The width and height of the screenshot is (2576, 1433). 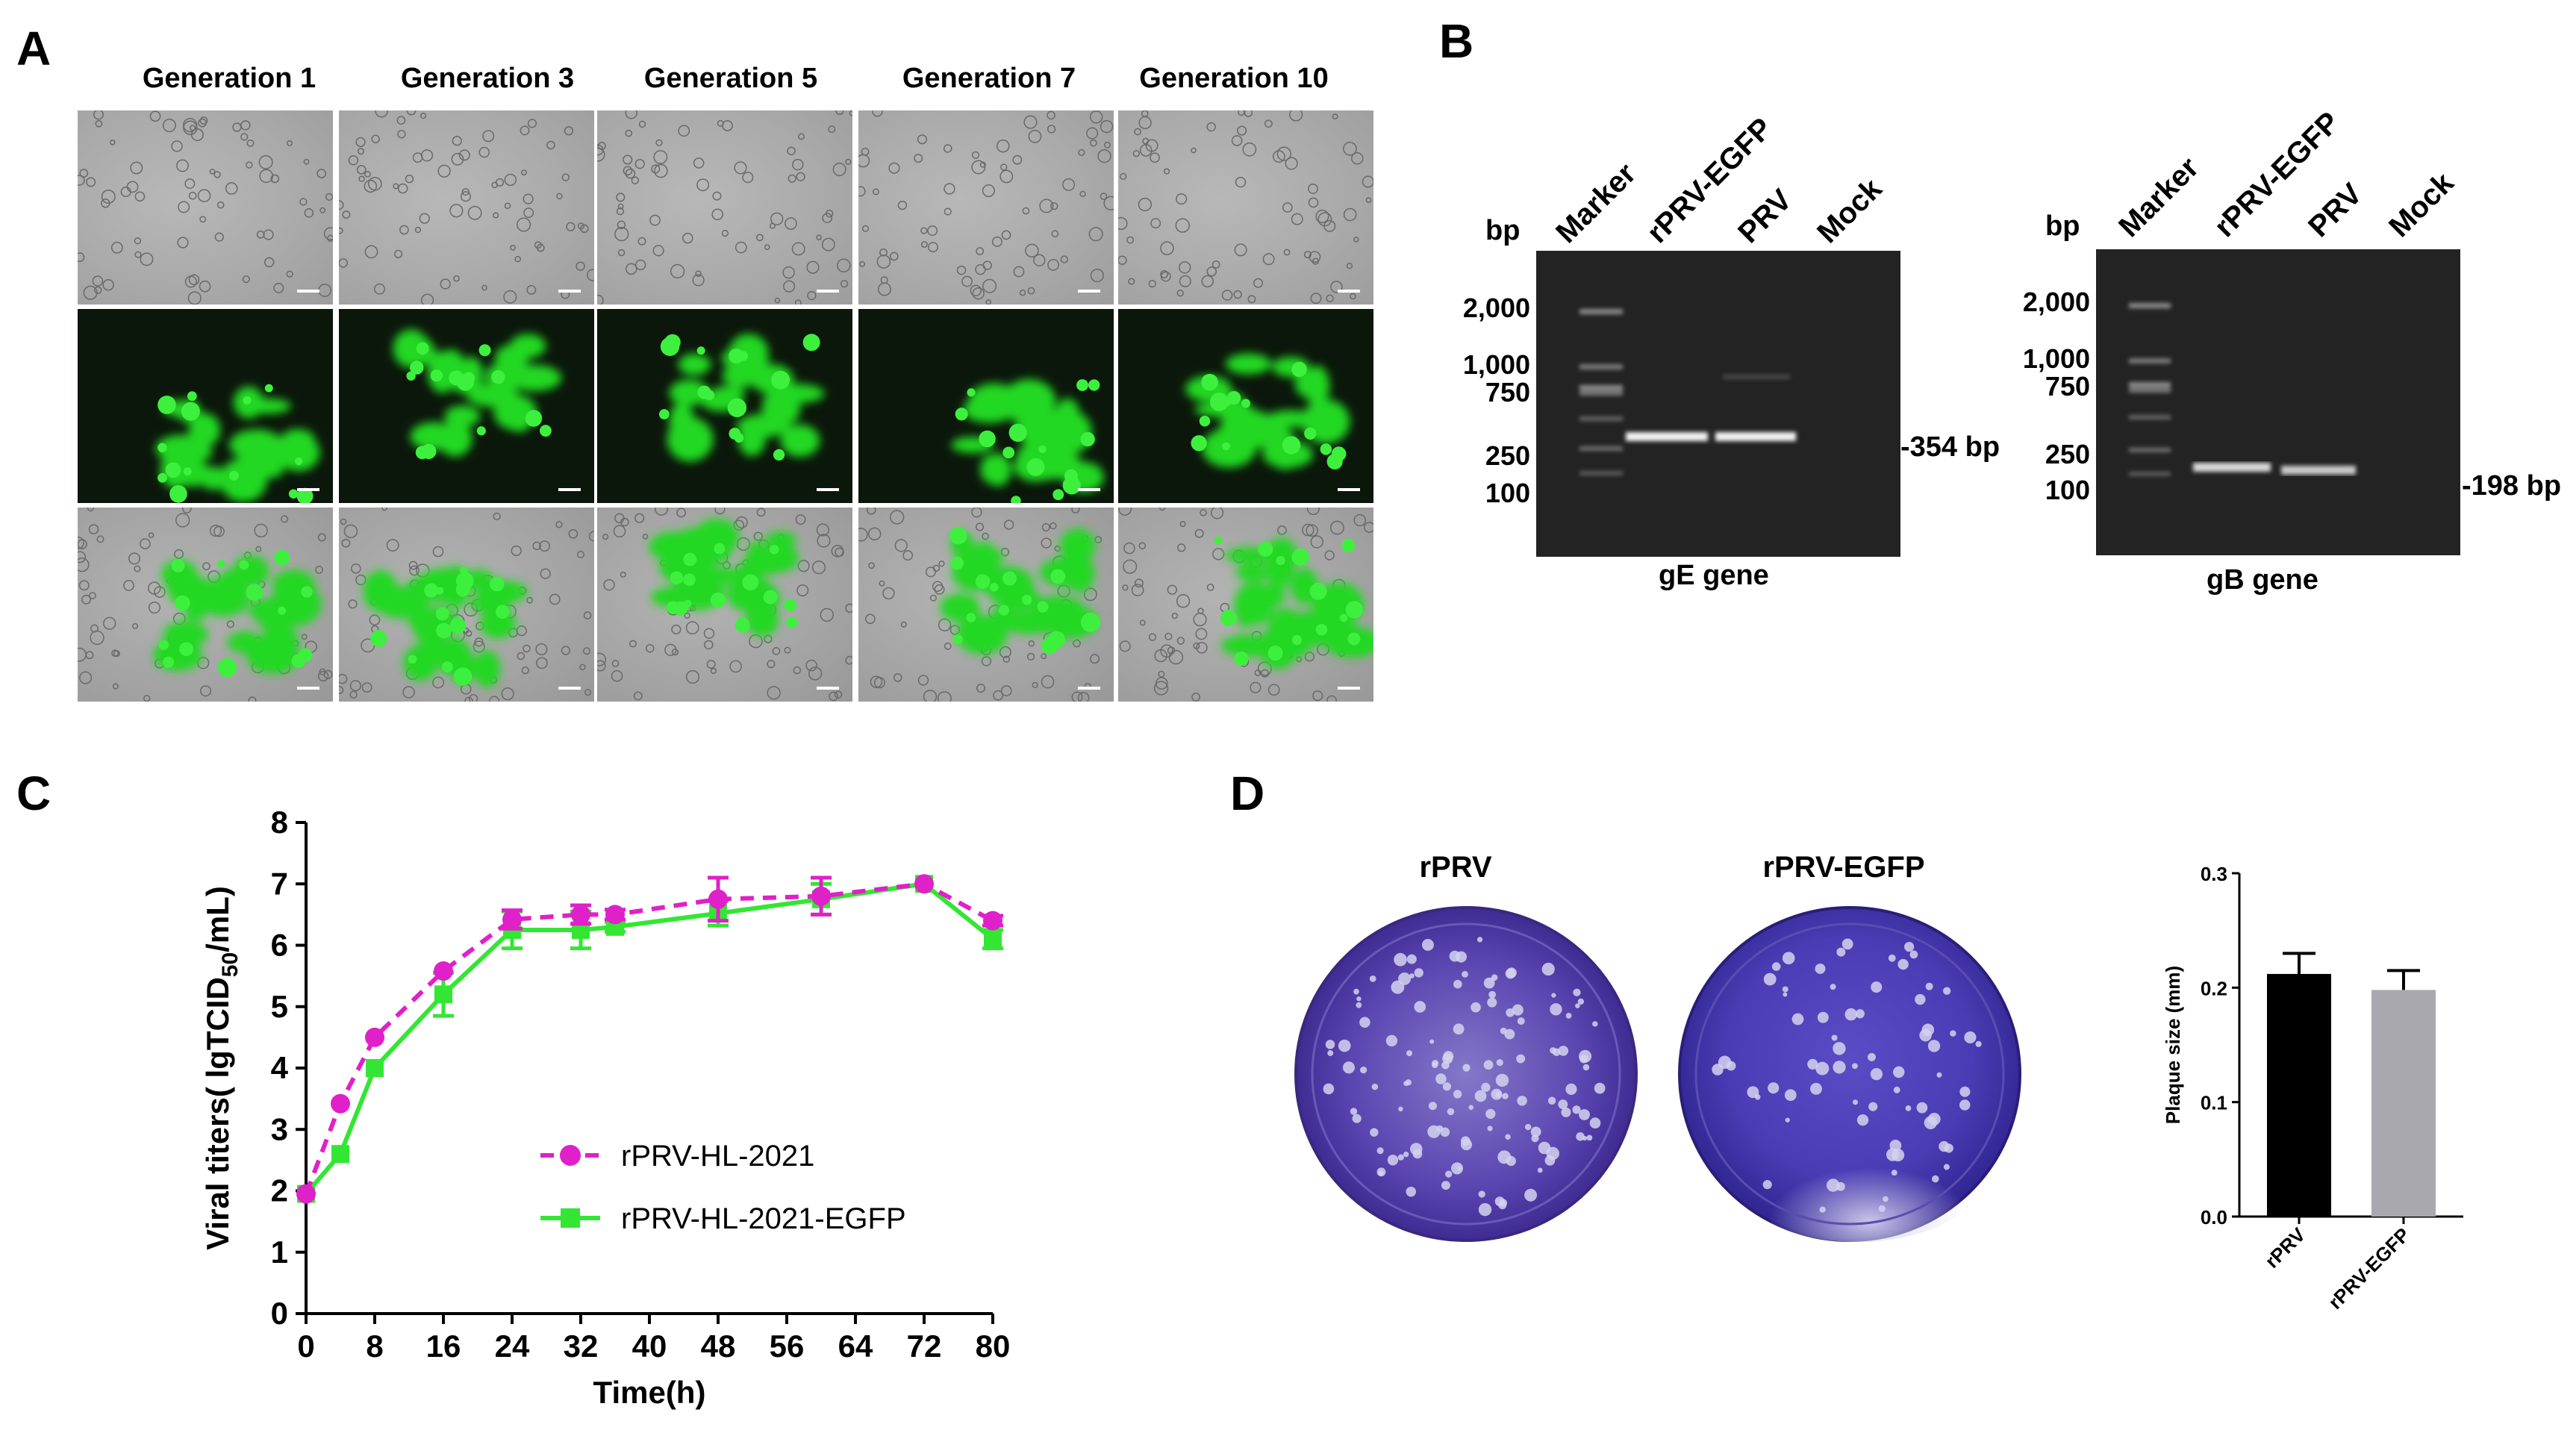 I want to click on generation-7-label: Generation 7, so click(x=989, y=78).